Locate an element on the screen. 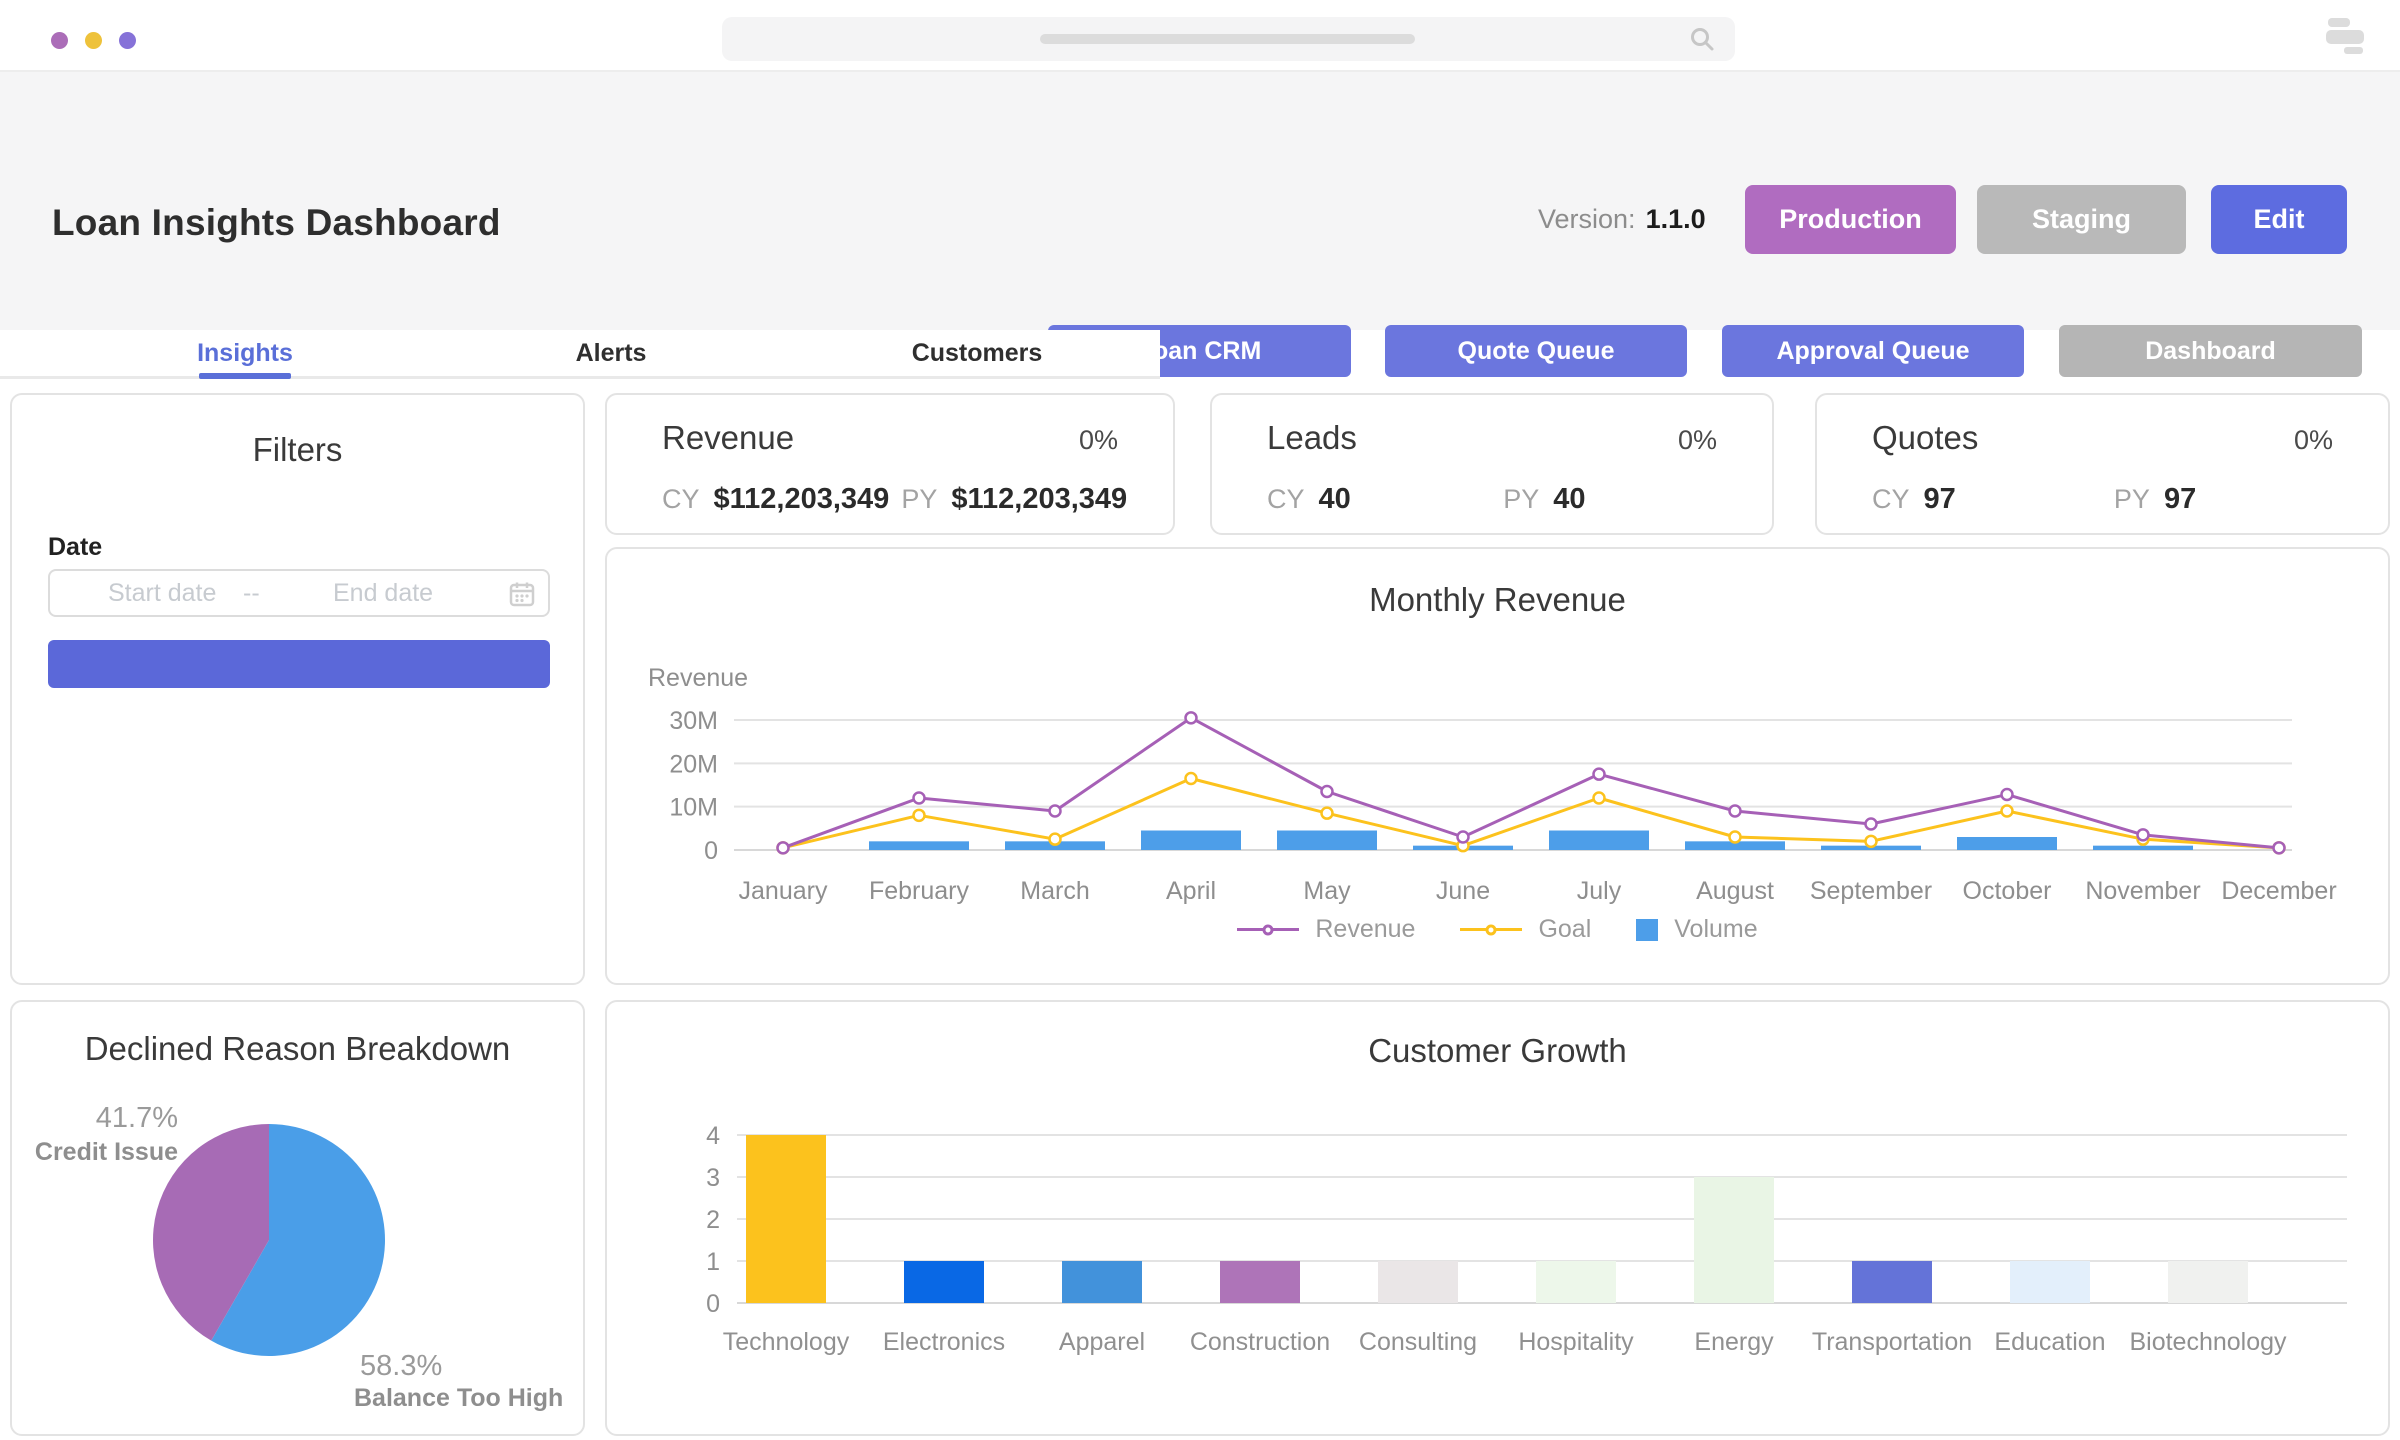 Image resolution: width=2400 pixels, height=1440 pixels. svg-text: December is located at coordinates (2278, 891).